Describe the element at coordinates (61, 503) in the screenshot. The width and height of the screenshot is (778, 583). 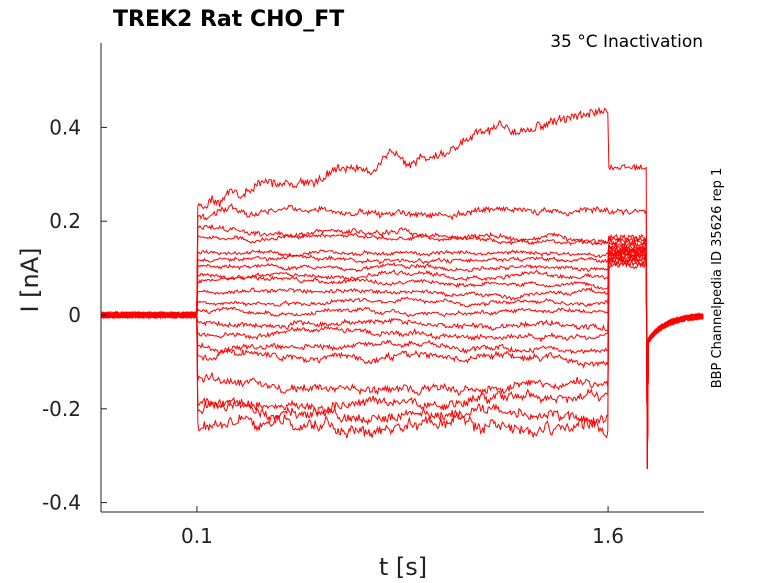
I see `y-tick-label: -0.4` at that location.